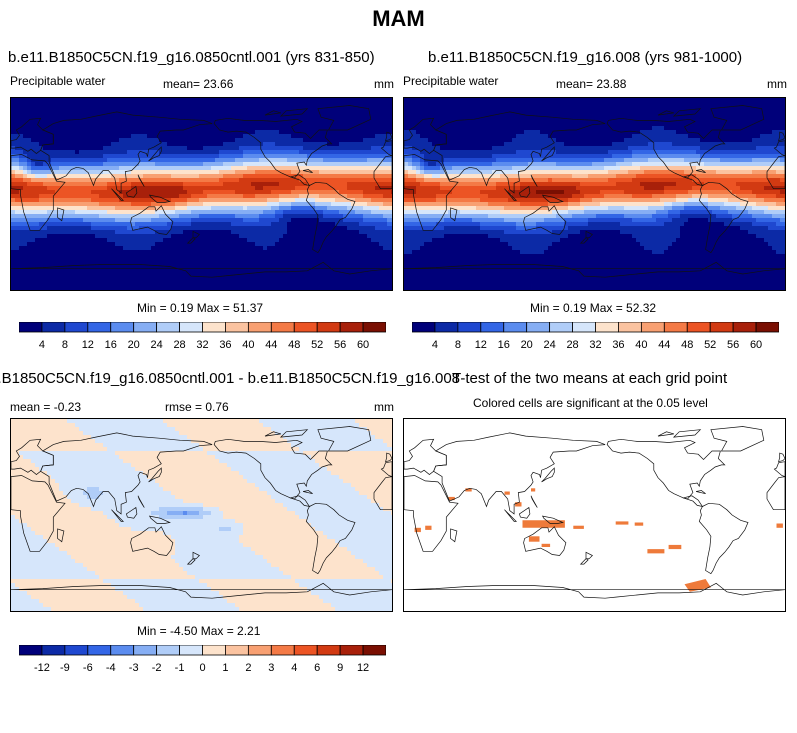  Describe the element at coordinates (398, 18) in the screenshot. I see `figure-title: MAM` at that location.